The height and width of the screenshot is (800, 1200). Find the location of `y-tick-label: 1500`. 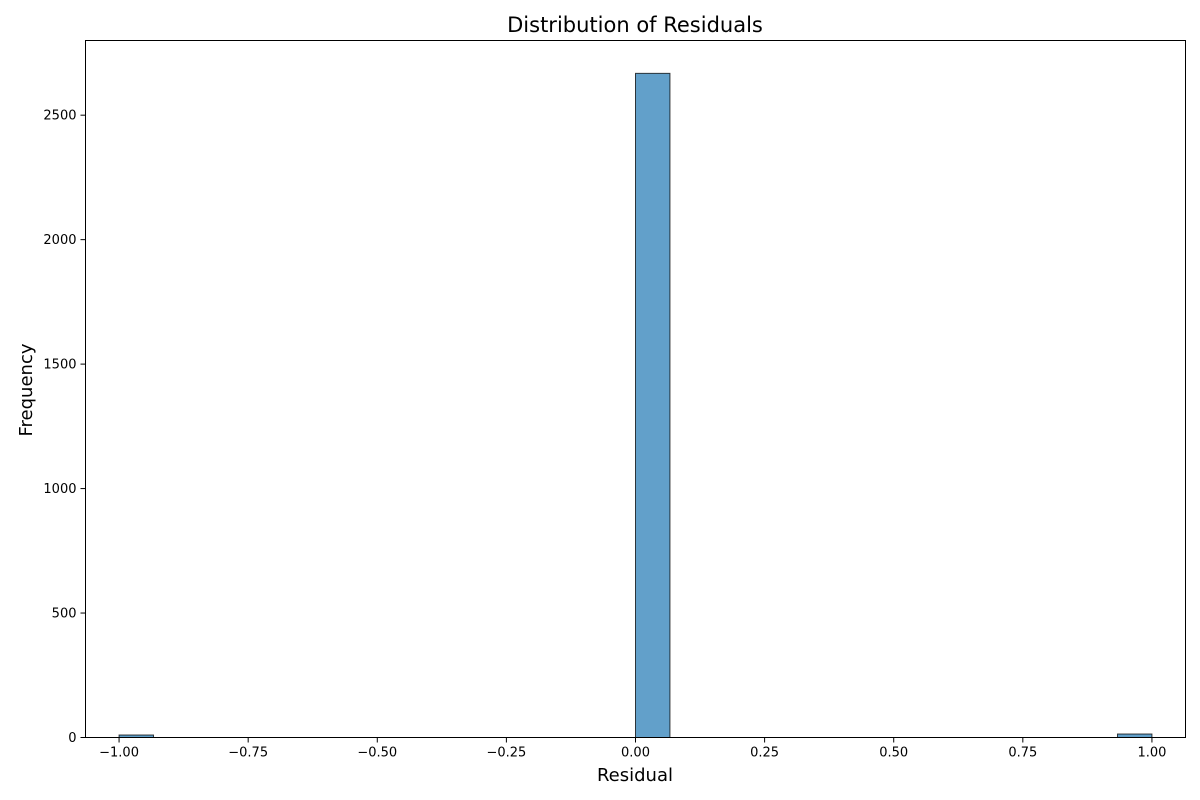

y-tick-label: 1500 is located at coordinates (59, 365).